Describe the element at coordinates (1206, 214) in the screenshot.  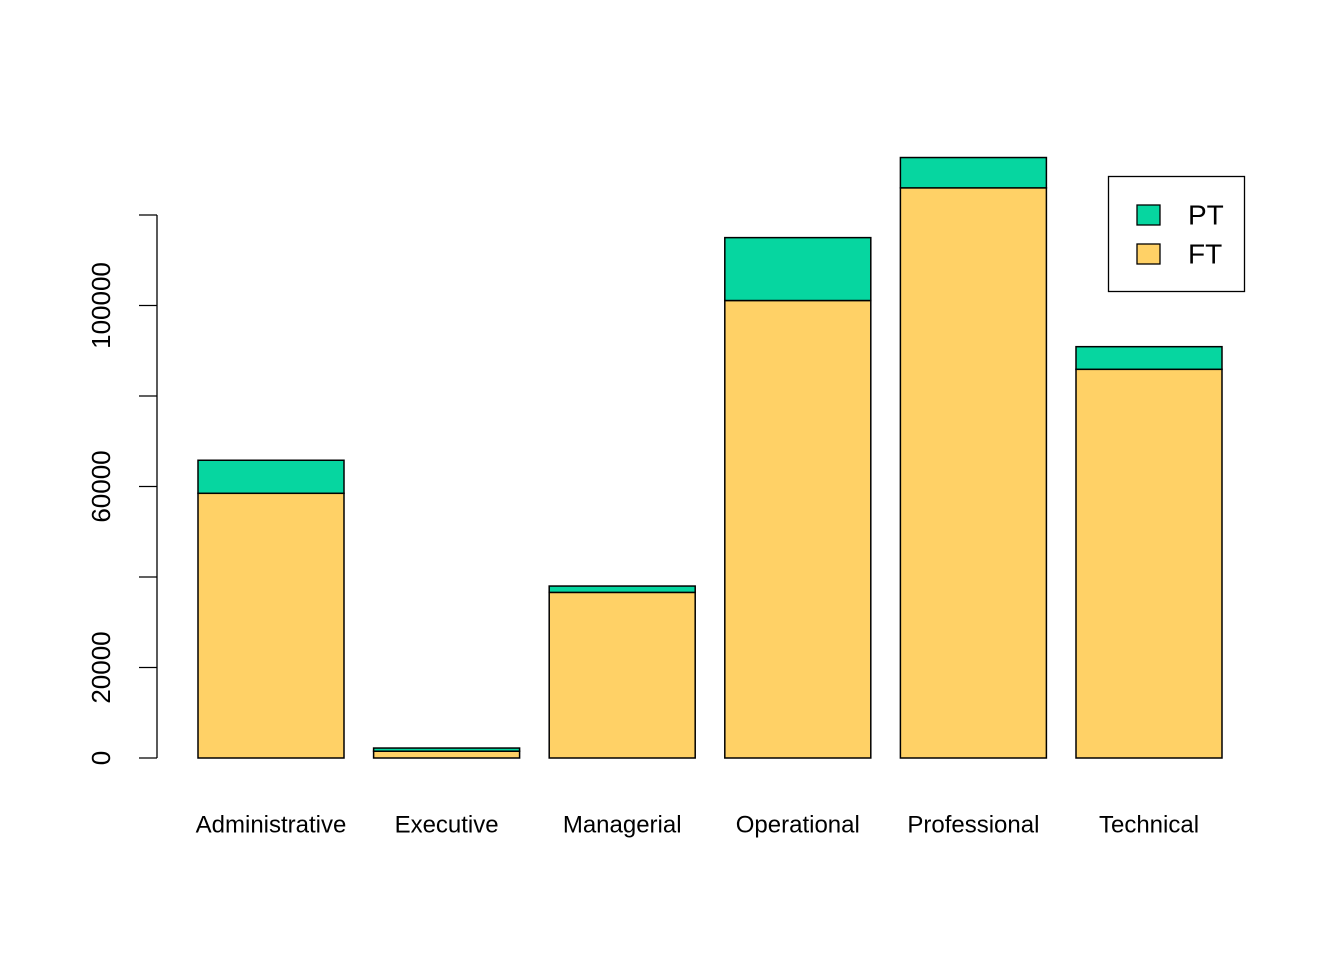
I see `legend-label: PT` at that location.